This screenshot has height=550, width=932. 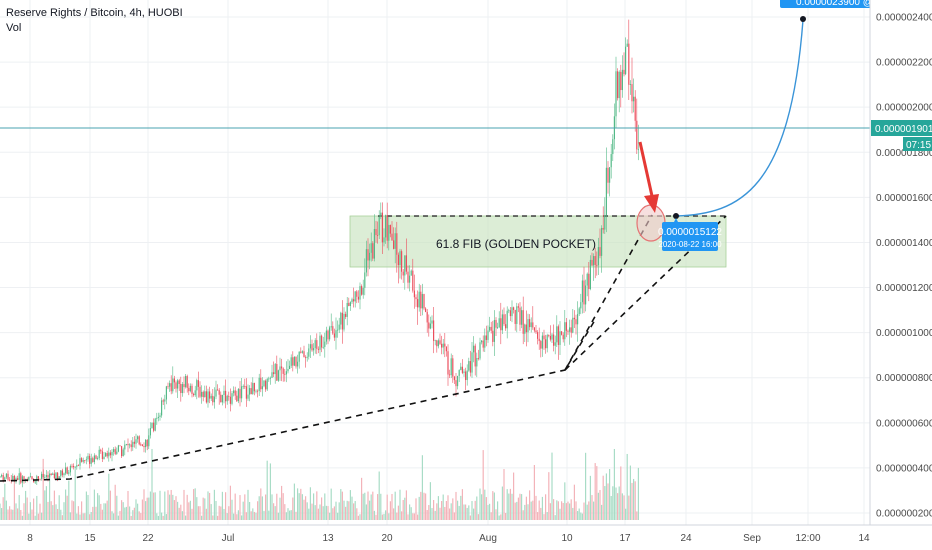 What do you see at coordinates (488, 538) in the screenshot?
I see `x-tick-label: Aug` at bounding box center [488, 538].